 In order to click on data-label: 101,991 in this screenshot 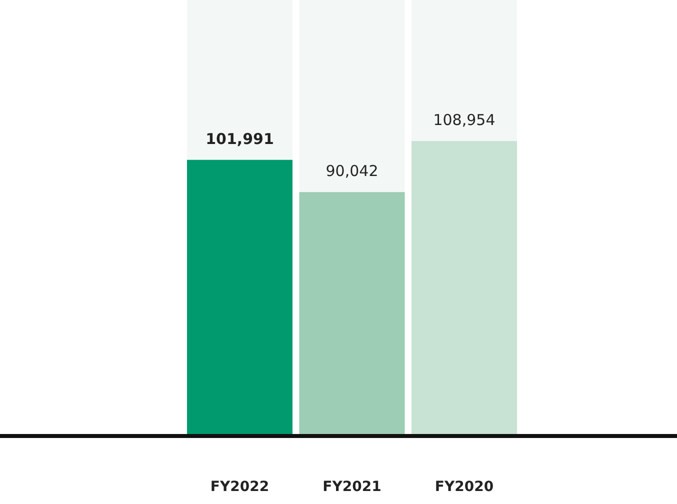, I will do `click(240, 139)`.